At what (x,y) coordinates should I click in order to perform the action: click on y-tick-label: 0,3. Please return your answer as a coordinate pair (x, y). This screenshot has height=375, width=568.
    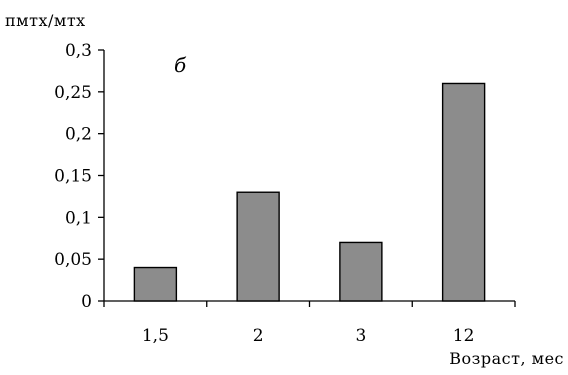
    Looking at the image, I should click on (78, 51).